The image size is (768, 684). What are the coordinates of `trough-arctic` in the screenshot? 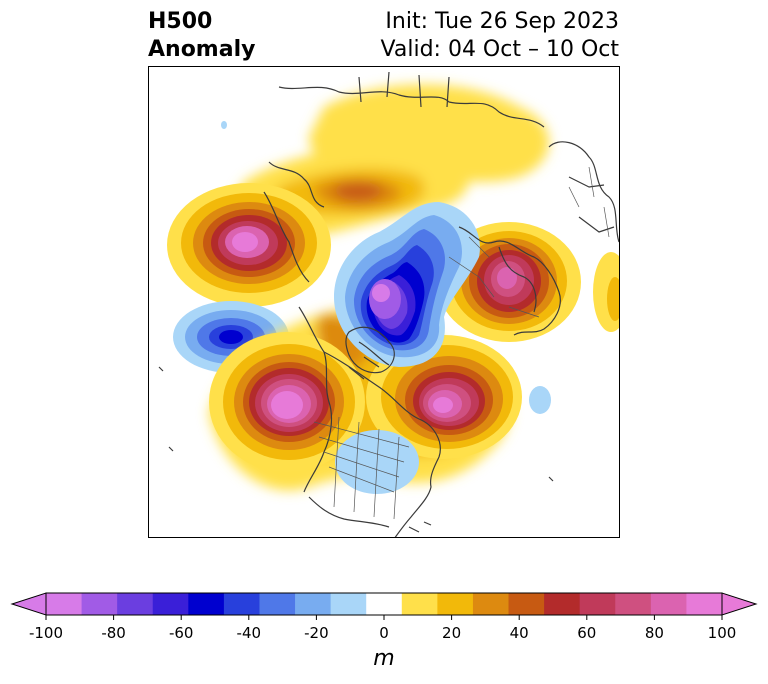 It's located at (407, 284).